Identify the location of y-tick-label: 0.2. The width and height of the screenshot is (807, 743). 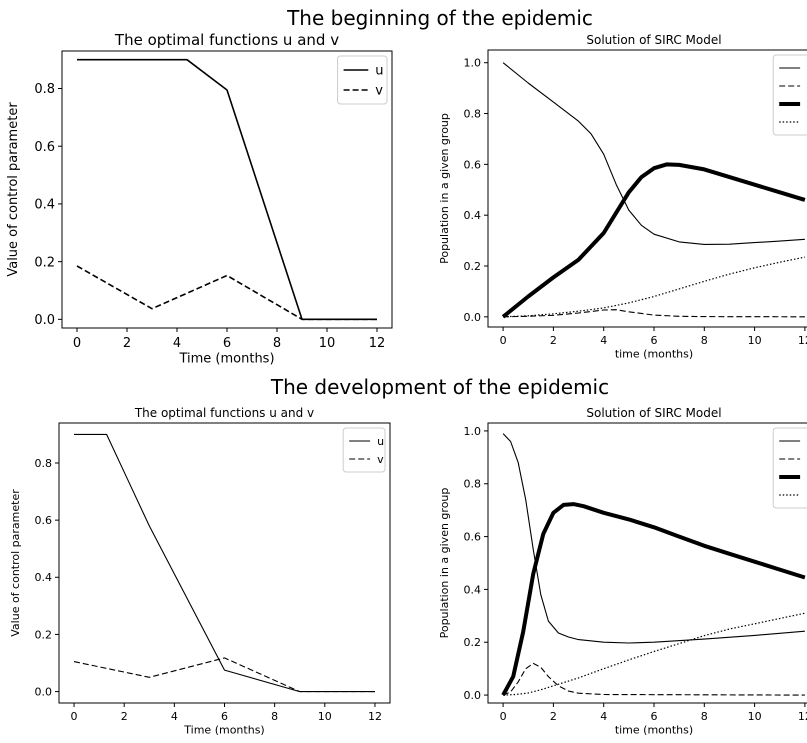
(473, 642).